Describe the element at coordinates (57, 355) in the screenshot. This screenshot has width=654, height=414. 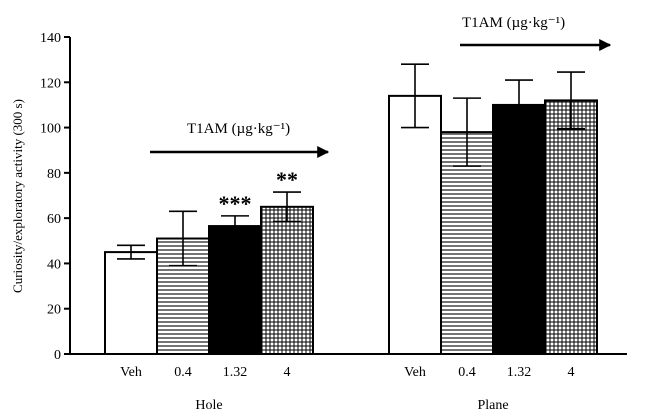
I see `y-tick-label: 0` at that location.